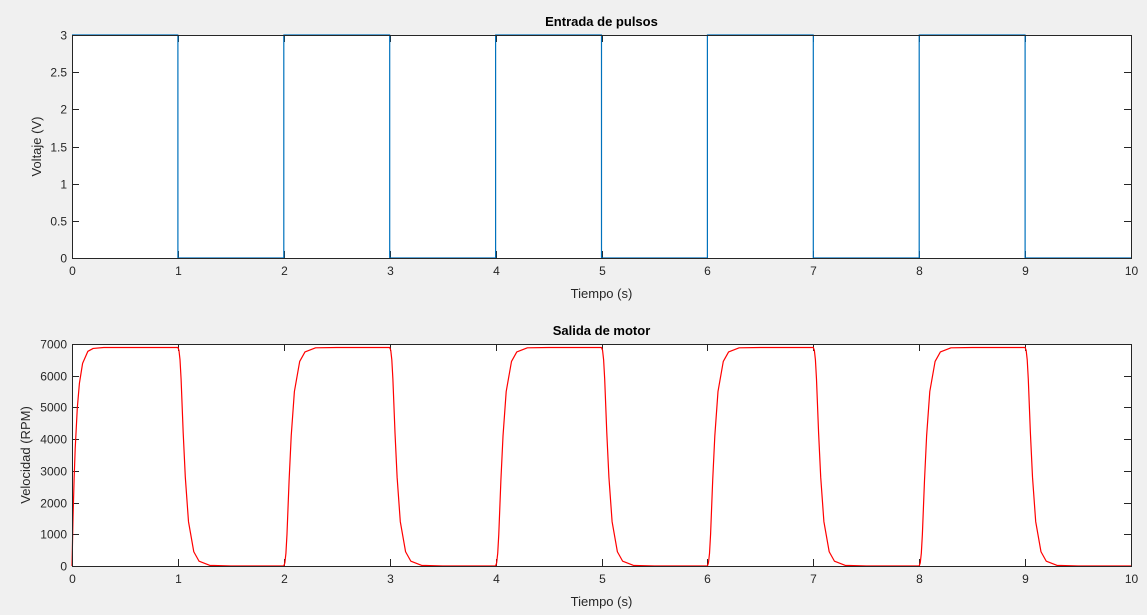 The width and height of the screenshot is (1147, 615). I want to click on motor-output-xtick-label: 3, so click(390, 579).